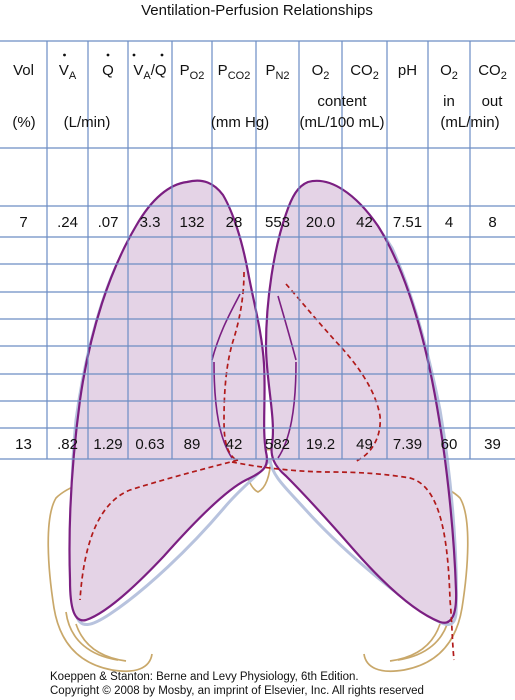  What do you see at coordinates (320, 222) in the screenshot?
I see `cell-apex-o2c: 20.0` at bounding box center [320, 222].